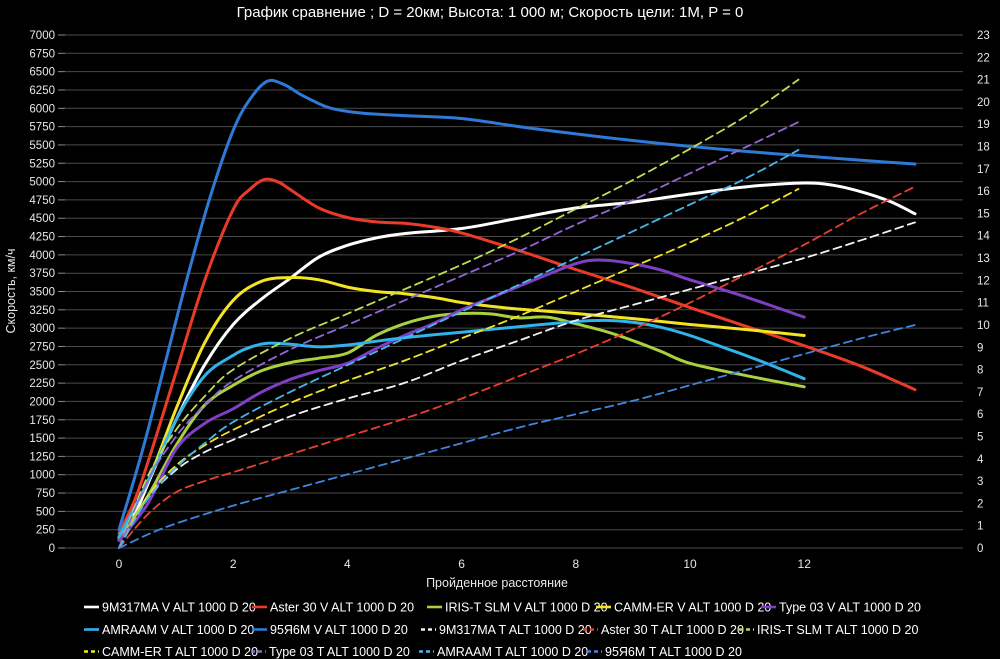 The height and width of the screenshot is (659, 1000). Describe the element at coordinates (837, 630) in the screenshot. I see `legend-label: IRIS-T SLM T ALT 1000 D 20` at that location.